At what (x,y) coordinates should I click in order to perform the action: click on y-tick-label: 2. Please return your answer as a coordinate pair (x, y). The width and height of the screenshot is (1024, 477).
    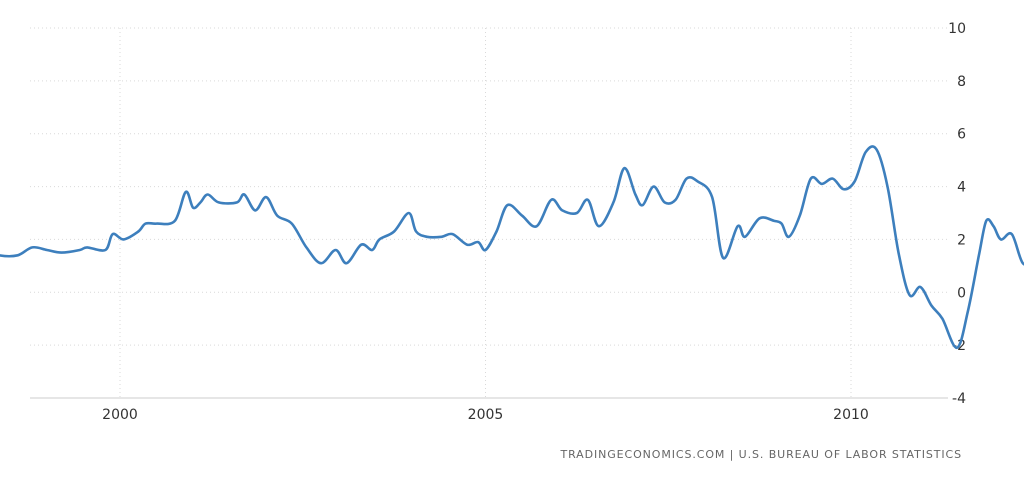
    Looking at the image, I should click on (961, 240).